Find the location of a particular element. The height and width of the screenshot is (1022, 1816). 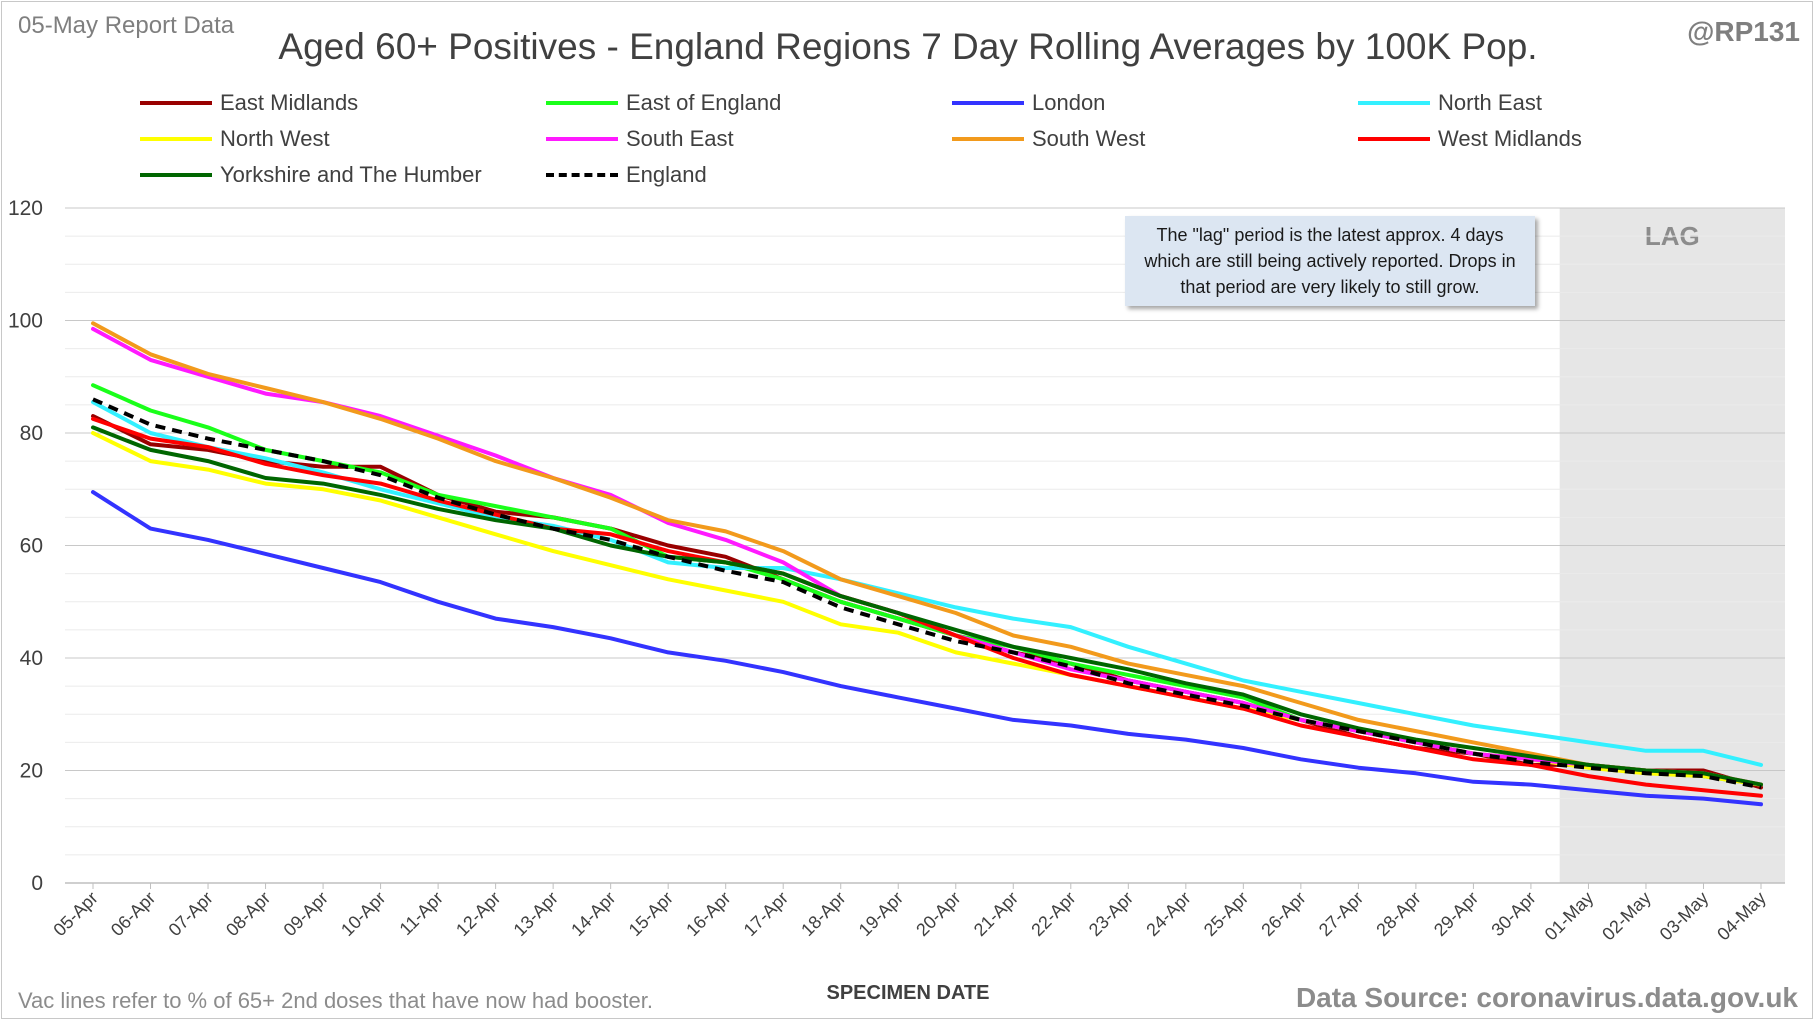

x-tick-label: 29-Apr is located at coordinates (1456, 914).